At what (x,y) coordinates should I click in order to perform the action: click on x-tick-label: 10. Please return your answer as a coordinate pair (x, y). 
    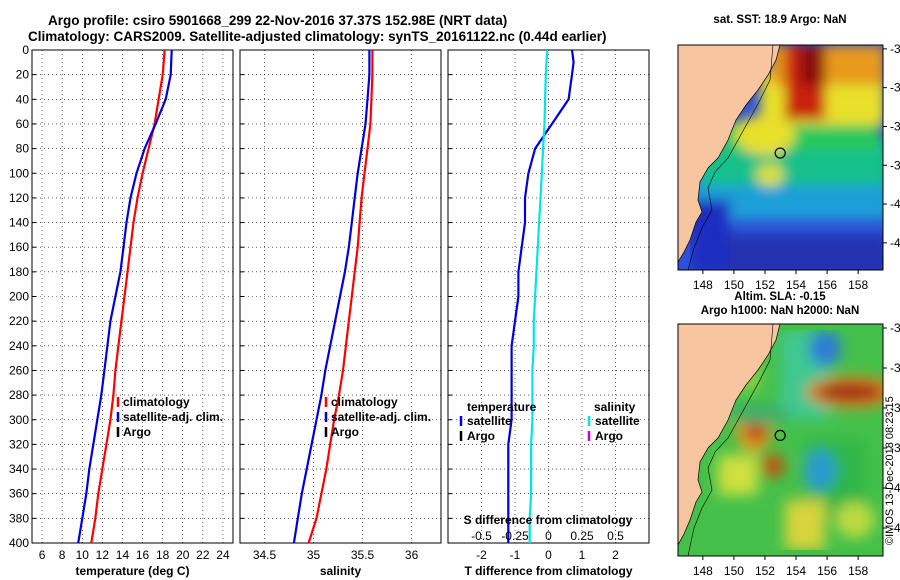
    Looking at the image, I should click on (83, 555).